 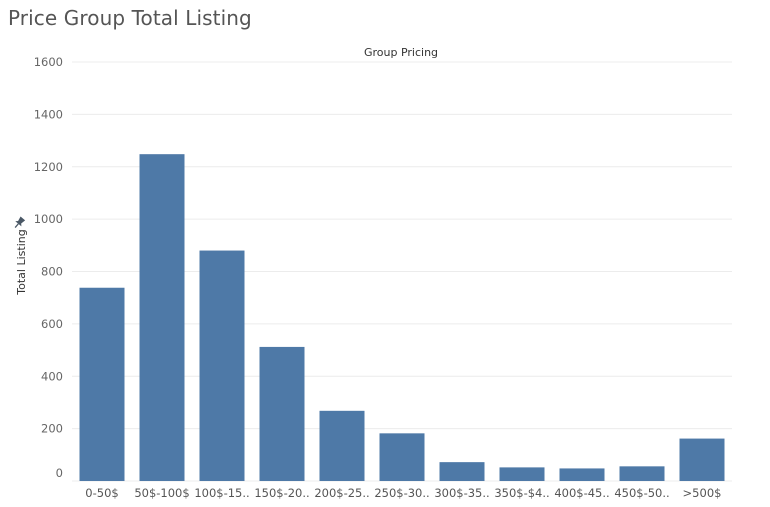 I want to click on column-header: Group Pricing, so click(x=401, y=52).